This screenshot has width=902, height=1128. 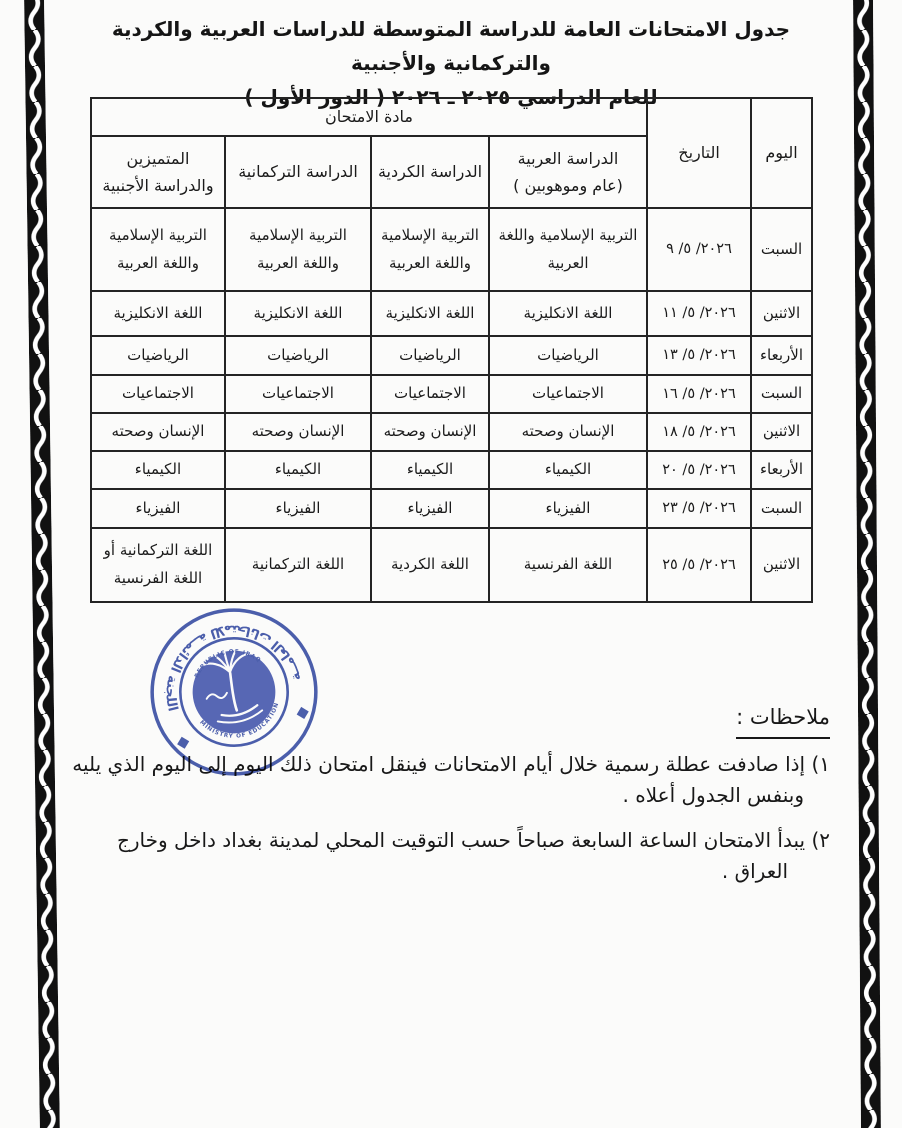 I want to click on svg-text:اللجنة الدائمــة للامتحانات ال: اللجنة الدائمــة للامتحانات العامــة, so click(x=225, y=659).